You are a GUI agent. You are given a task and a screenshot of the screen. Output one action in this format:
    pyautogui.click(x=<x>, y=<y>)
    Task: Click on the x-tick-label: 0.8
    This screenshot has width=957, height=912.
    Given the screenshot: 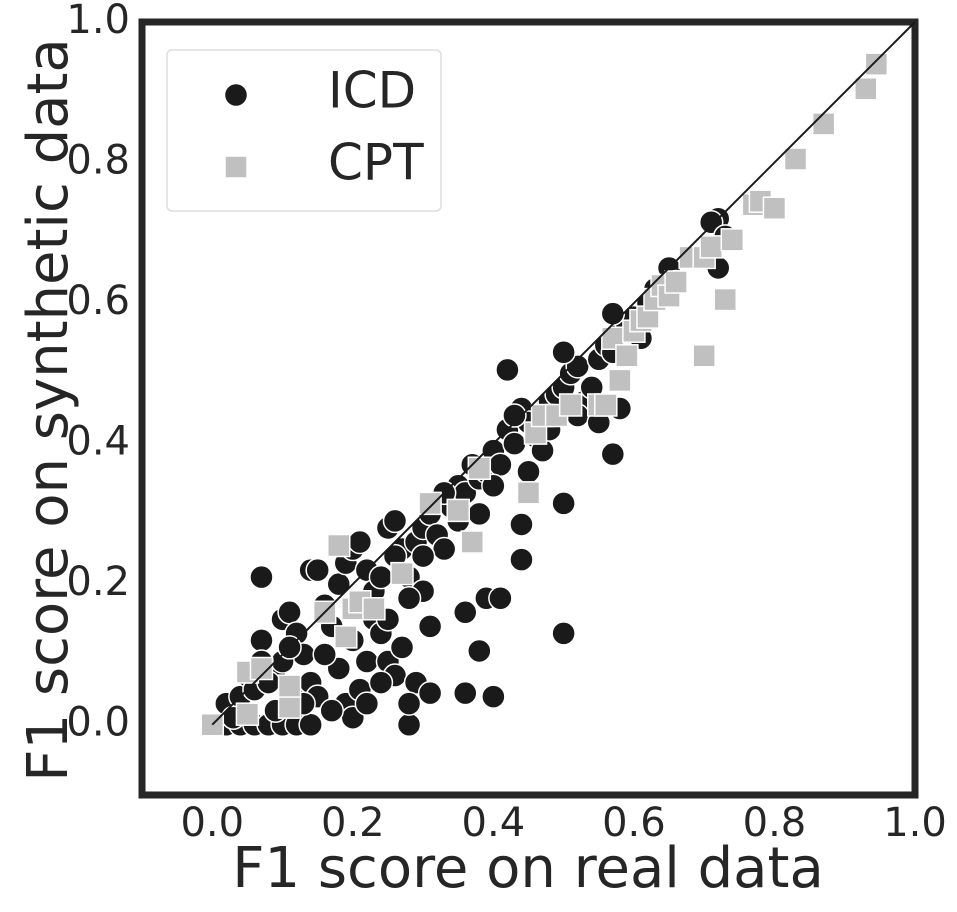 What is the action you would take?
    pyautogui.click(x=775, y=823)
    